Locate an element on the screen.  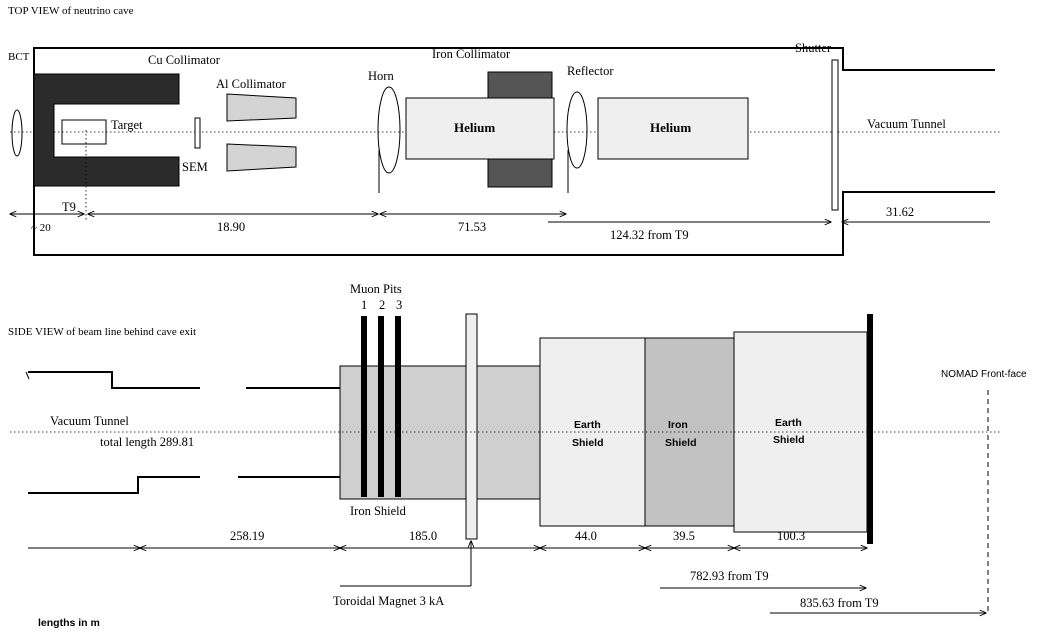
vacuum-tunnel-lower is located at coordinates (114, 485).